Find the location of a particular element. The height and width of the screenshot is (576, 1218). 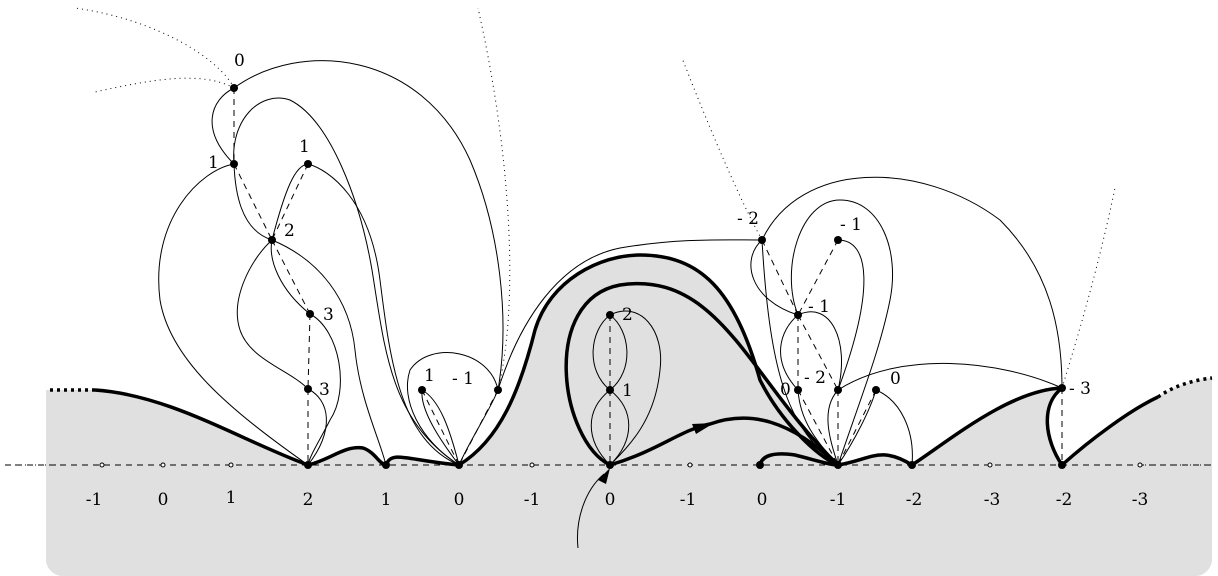

arrowhead-lower is located at coordinates (604, 476).